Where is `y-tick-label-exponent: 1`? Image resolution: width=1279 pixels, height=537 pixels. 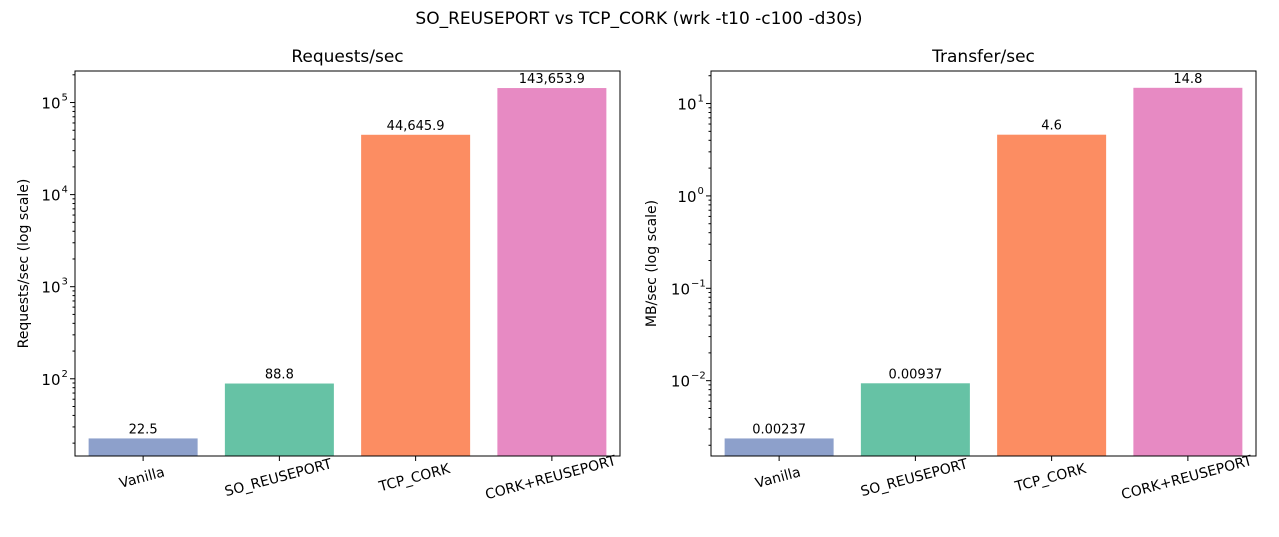 y-tick-label-exponent: 1 is located at coordinates (701, 99).